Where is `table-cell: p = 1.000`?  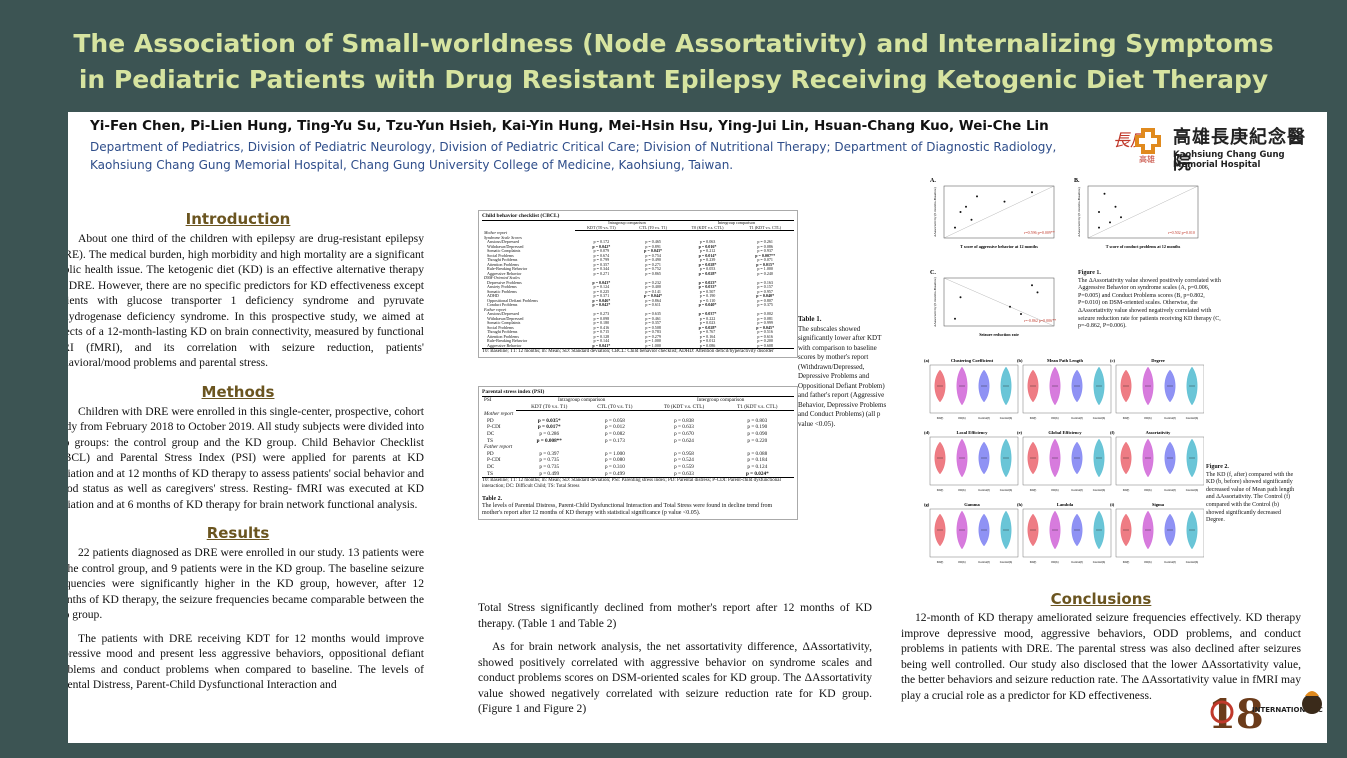 table-cell: p = 1.000 is located at coordinates (765, 268).